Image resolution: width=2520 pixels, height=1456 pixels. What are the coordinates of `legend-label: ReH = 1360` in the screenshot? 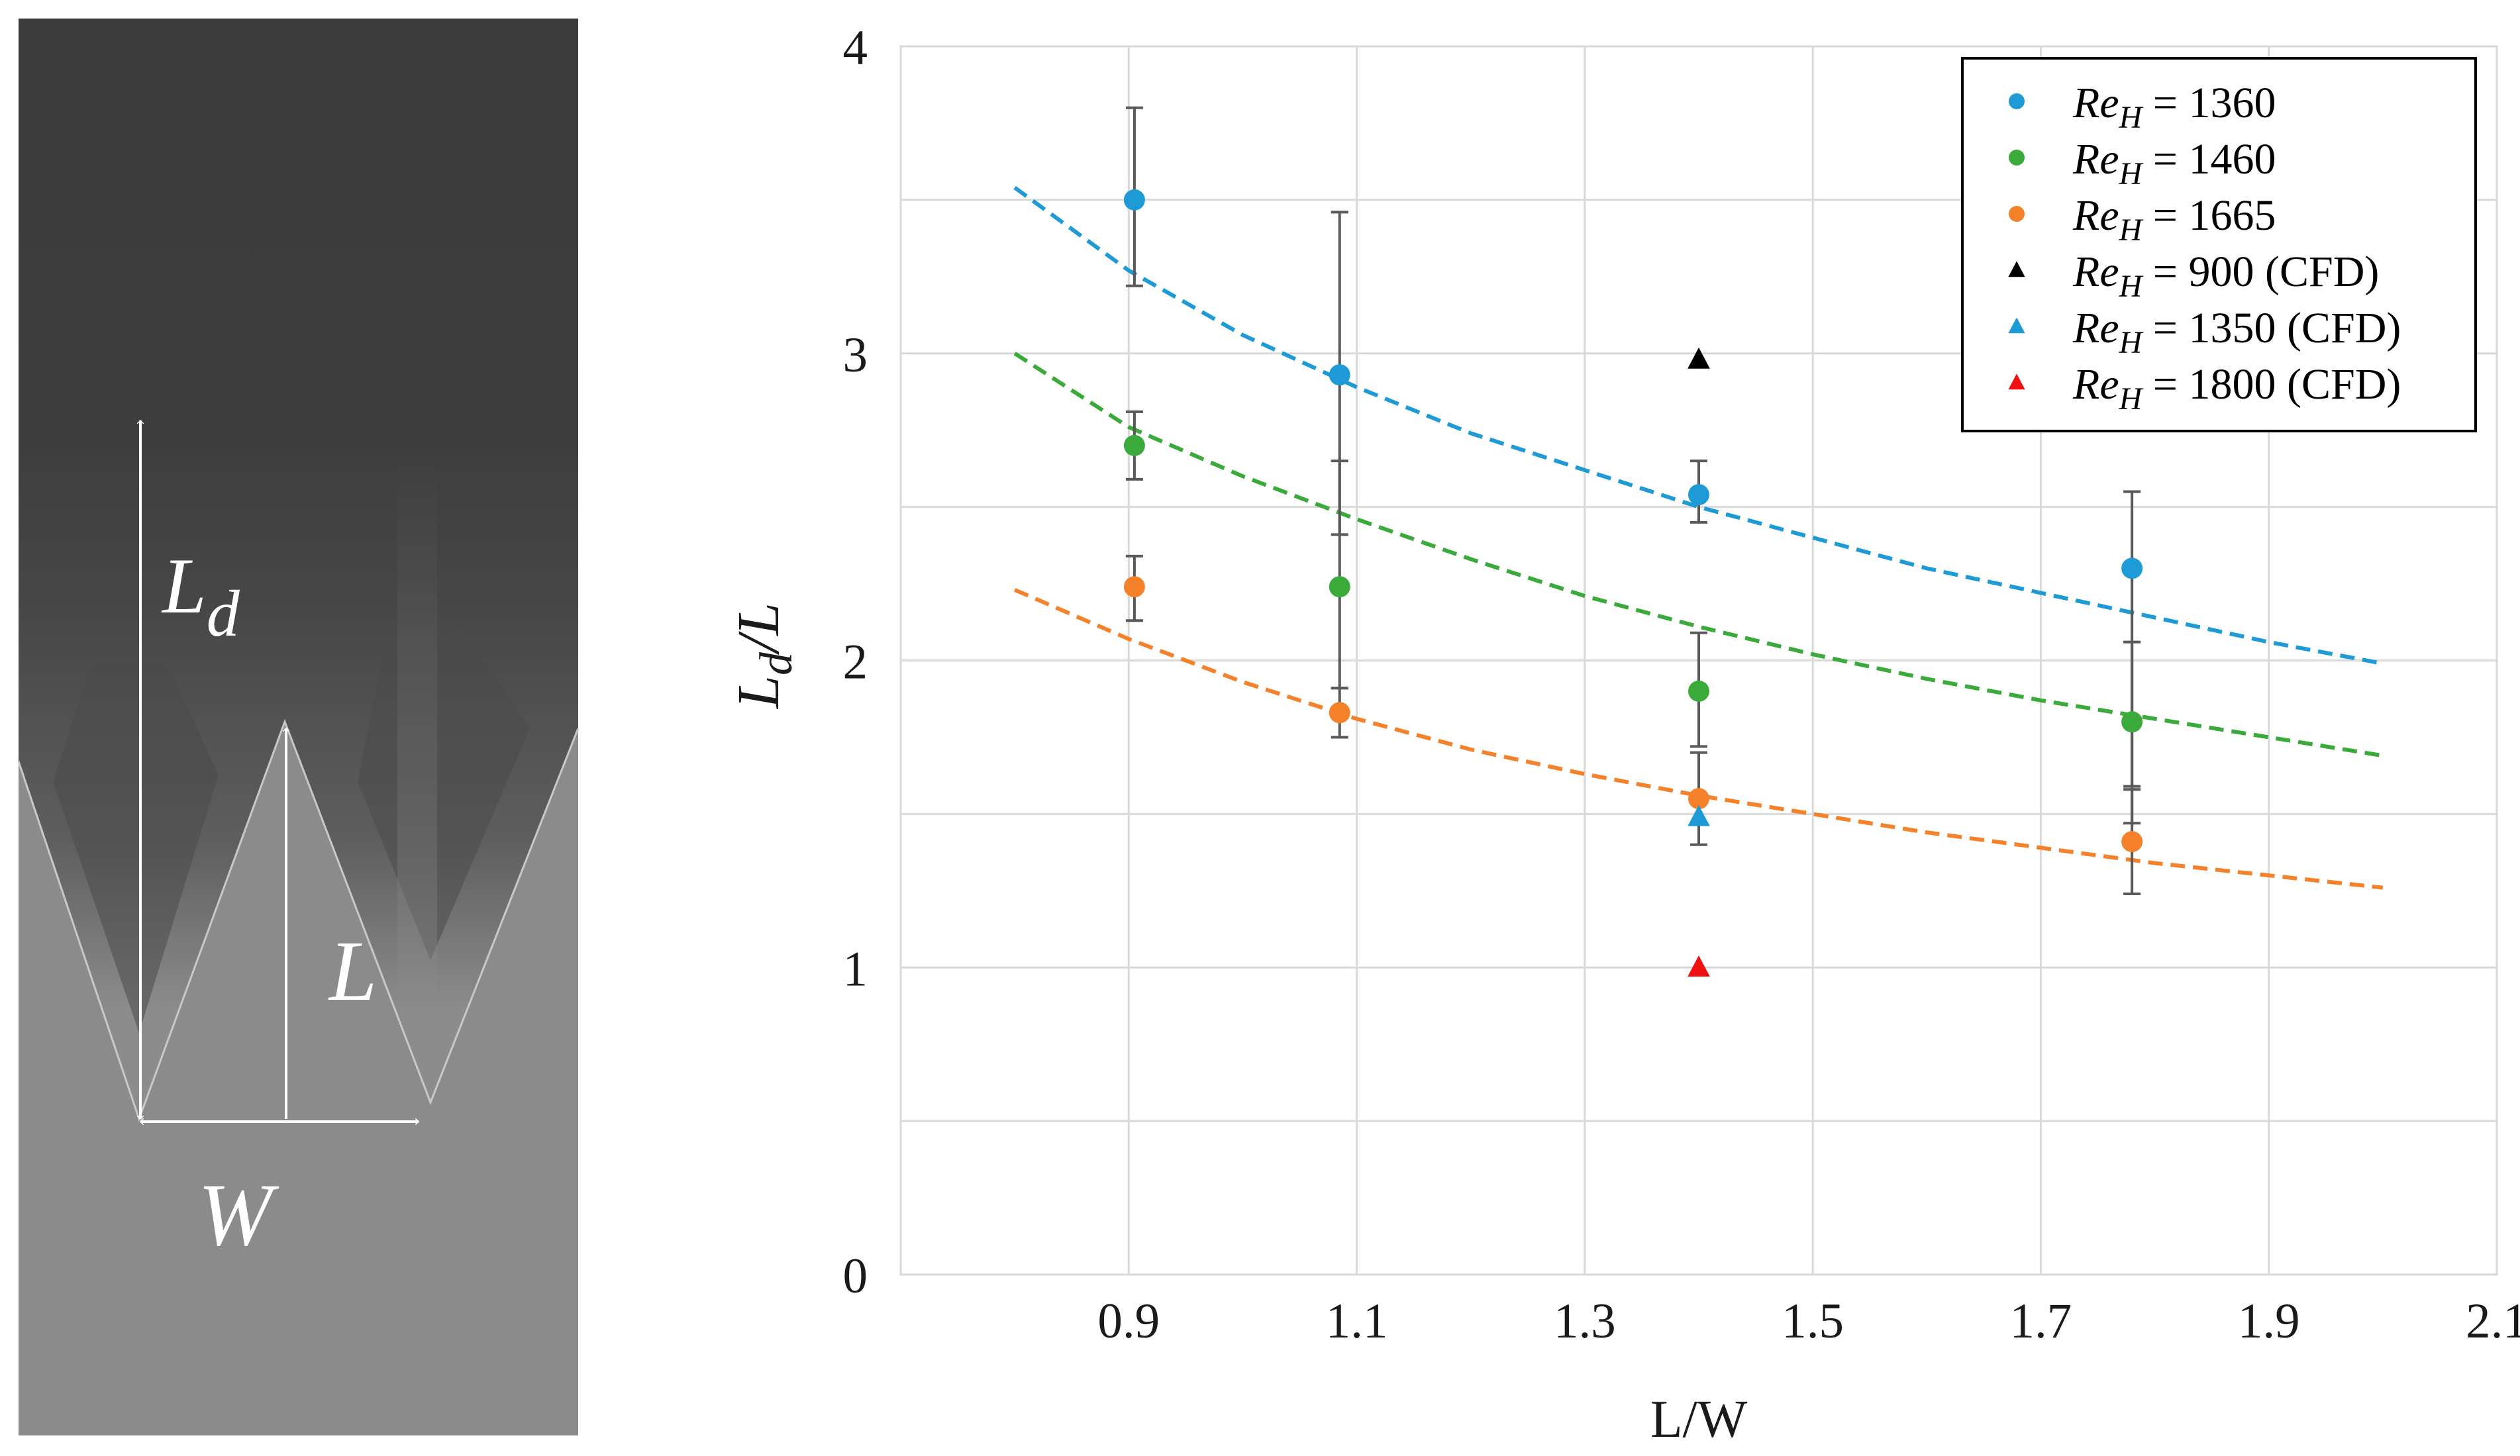 It's located at (2174, 107).